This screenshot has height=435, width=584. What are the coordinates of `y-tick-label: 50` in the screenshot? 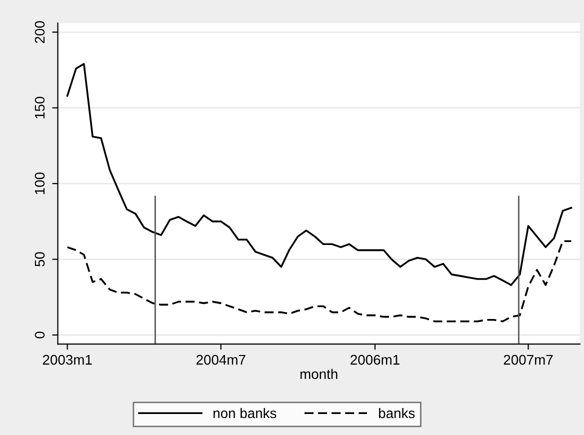 It's located at (39, 259).